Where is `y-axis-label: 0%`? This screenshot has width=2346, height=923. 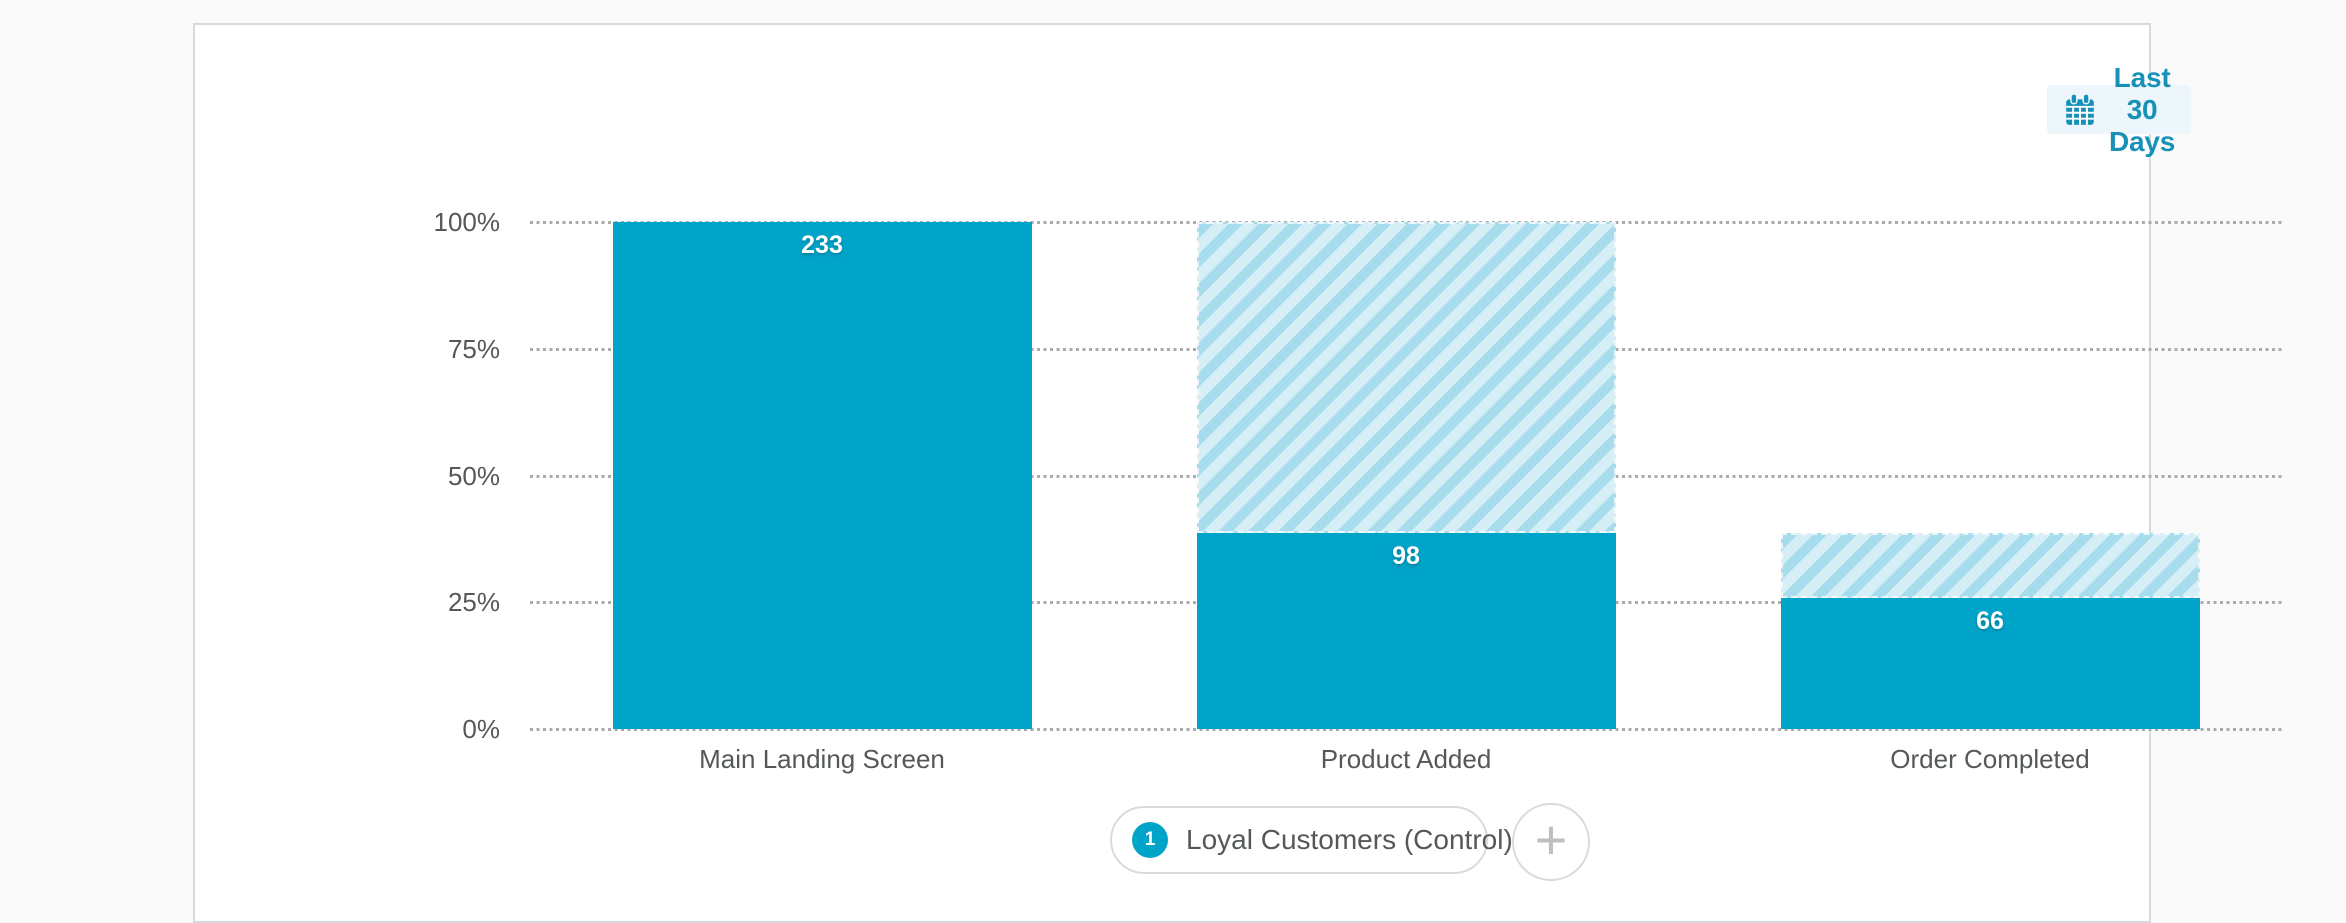 y-axis-label: 0% is located at coordinates (481, 729).